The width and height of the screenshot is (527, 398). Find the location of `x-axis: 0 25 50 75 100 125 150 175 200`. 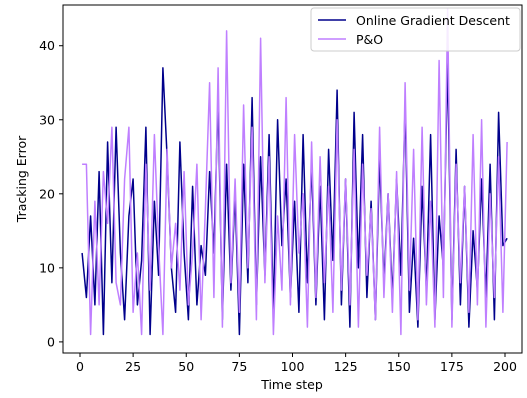

x-axis: 0 25 50 75 100 125 150 175 200 is located at coordinates (296, 363).